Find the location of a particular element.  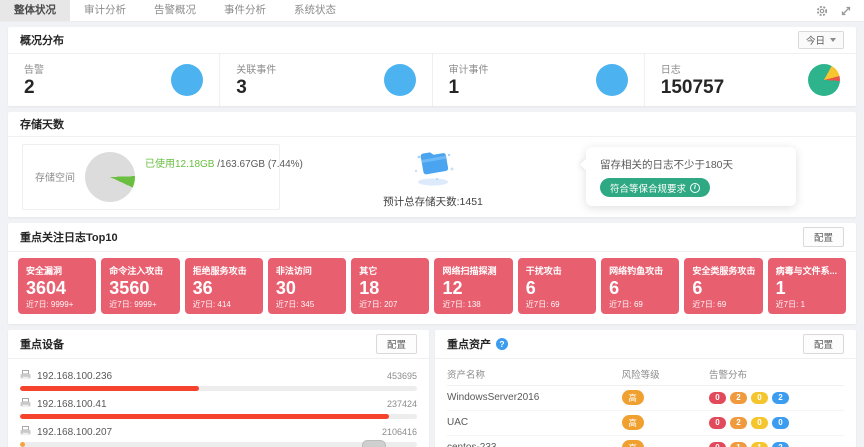

period-dropdown: 今日 is located at coordinates (820, 40).